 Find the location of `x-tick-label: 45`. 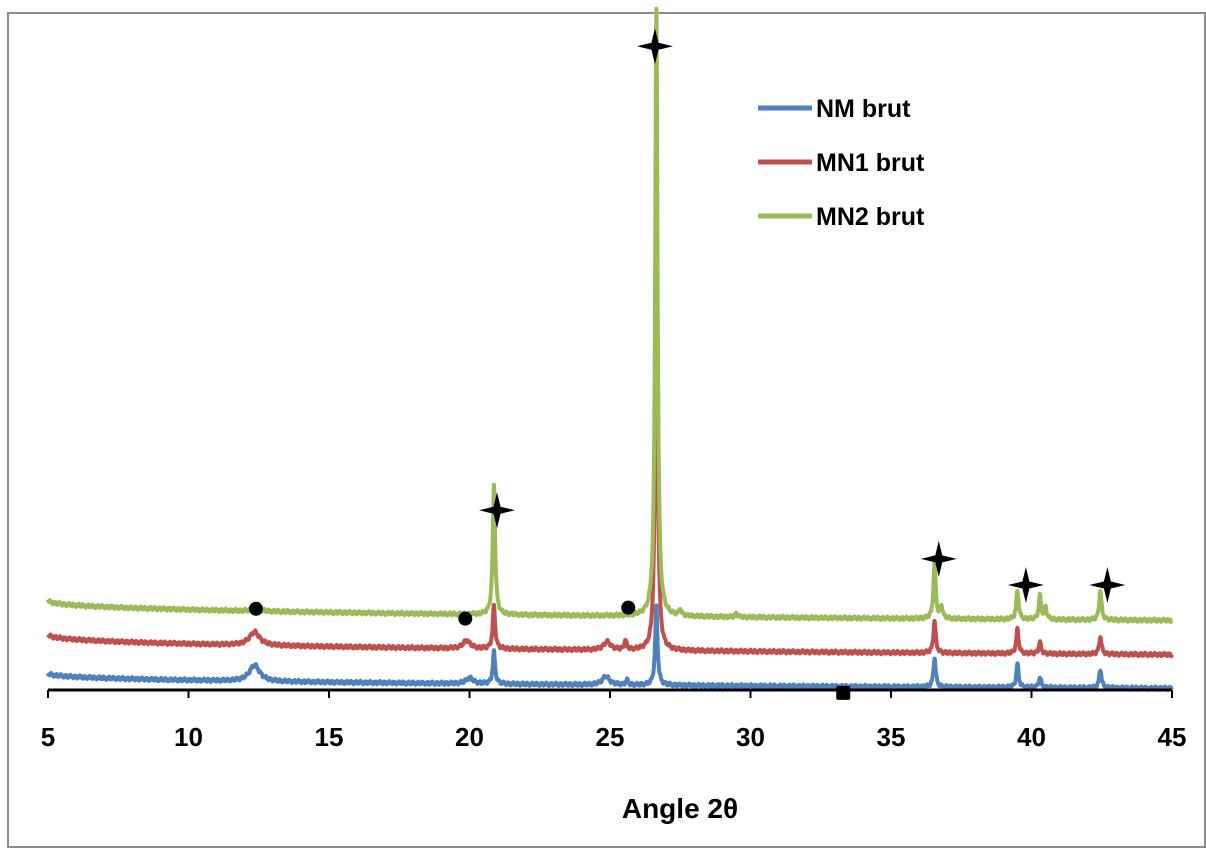

x-tick-label: 45 is located at coordinates (1172, 737).